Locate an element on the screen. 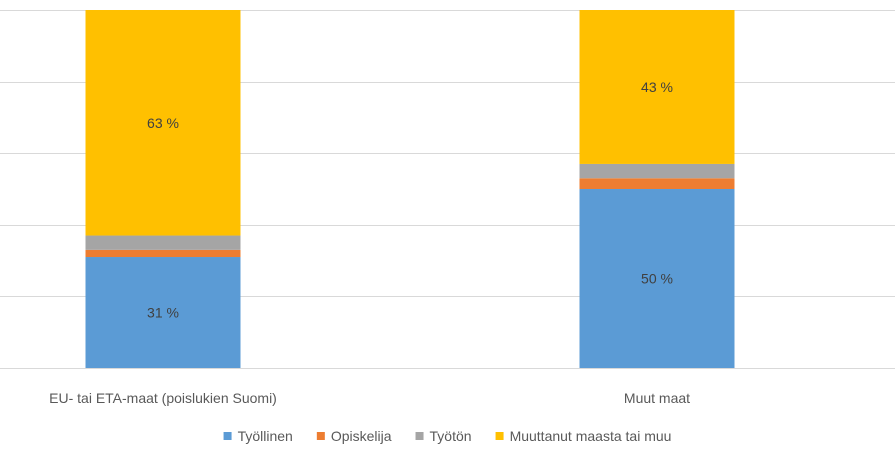  legend-item: Työtön is located at coordinates (443, 436).